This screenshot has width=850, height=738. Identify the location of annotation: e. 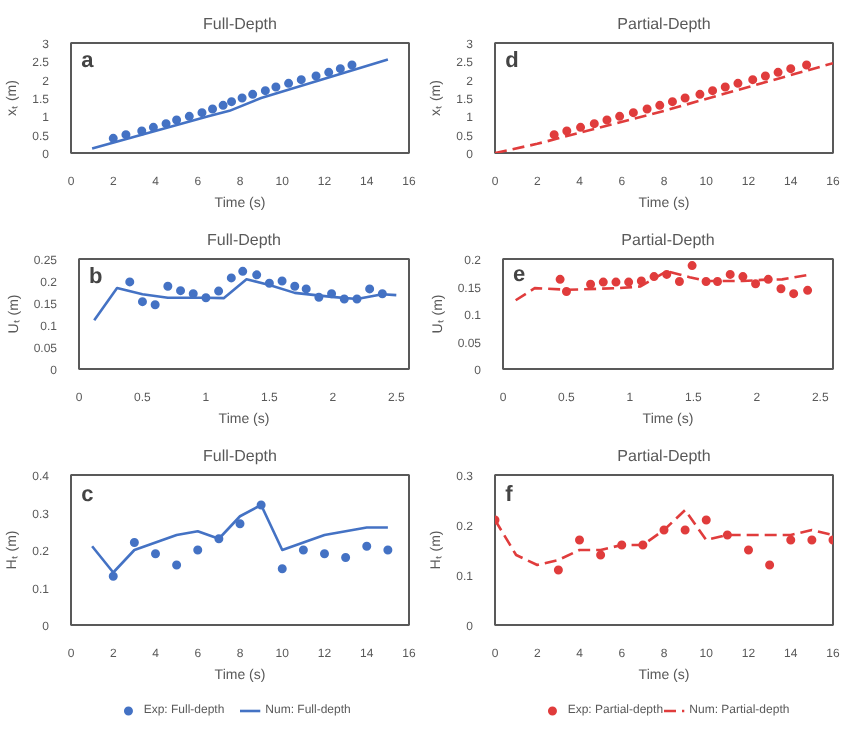
(519, 274).